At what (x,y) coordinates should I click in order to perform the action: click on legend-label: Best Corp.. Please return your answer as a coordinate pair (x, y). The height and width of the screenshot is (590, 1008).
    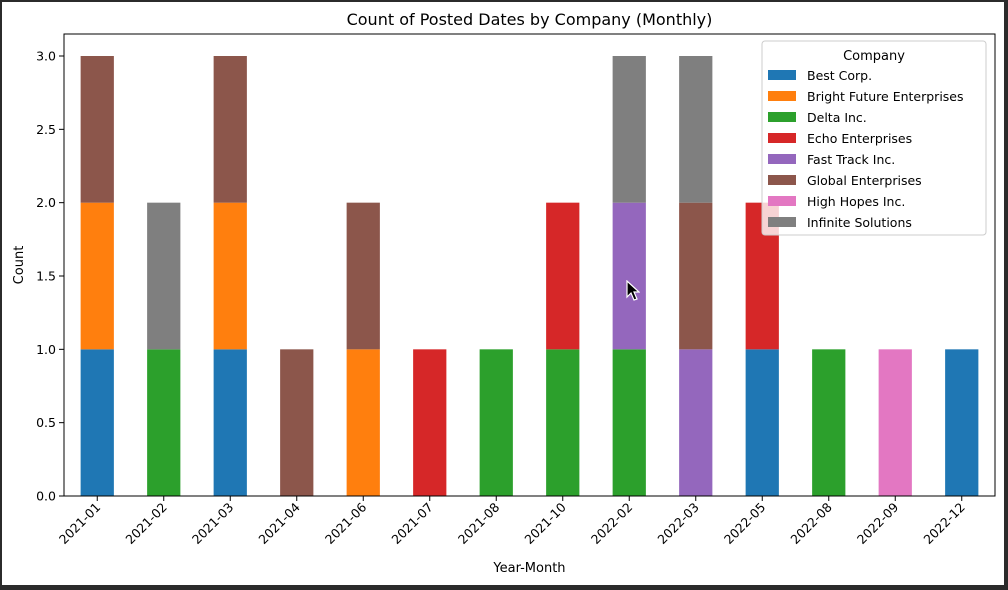
    Looking at the image, I should click on (839, 75).